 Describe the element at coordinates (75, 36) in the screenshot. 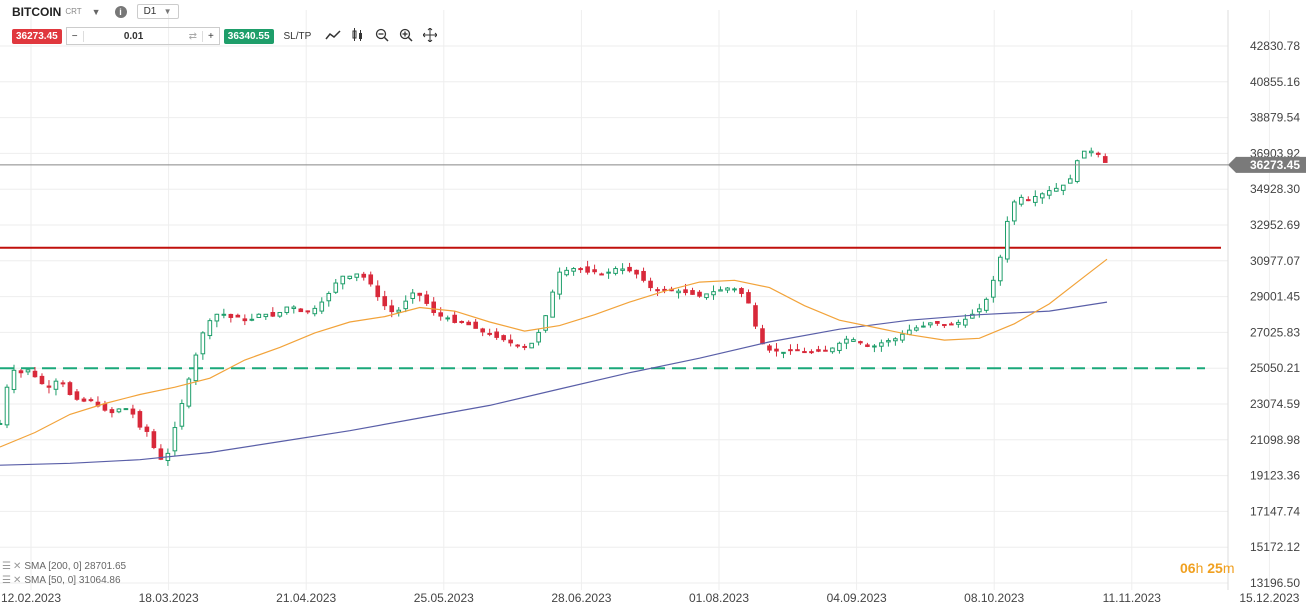

I see `minus-icon: −` at that location.